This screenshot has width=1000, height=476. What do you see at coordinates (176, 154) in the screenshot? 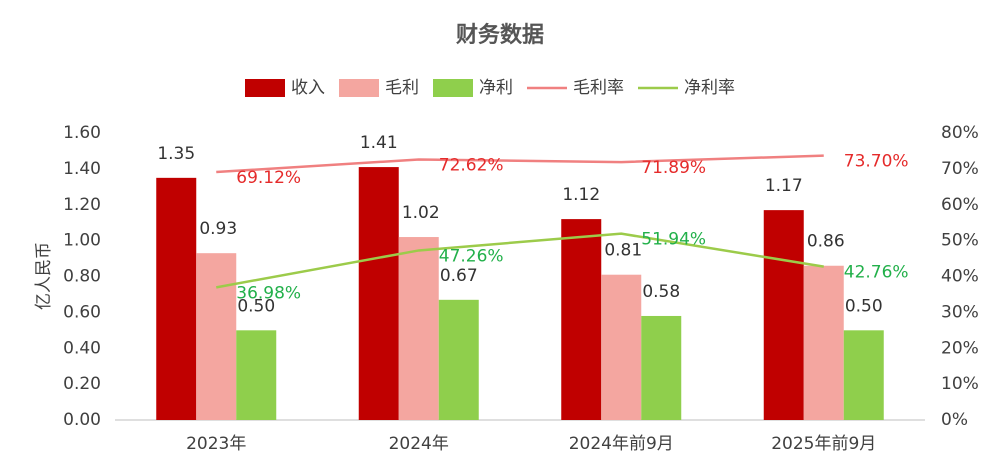
I see `value-label: 1.35` at bounding box center [176, 154].